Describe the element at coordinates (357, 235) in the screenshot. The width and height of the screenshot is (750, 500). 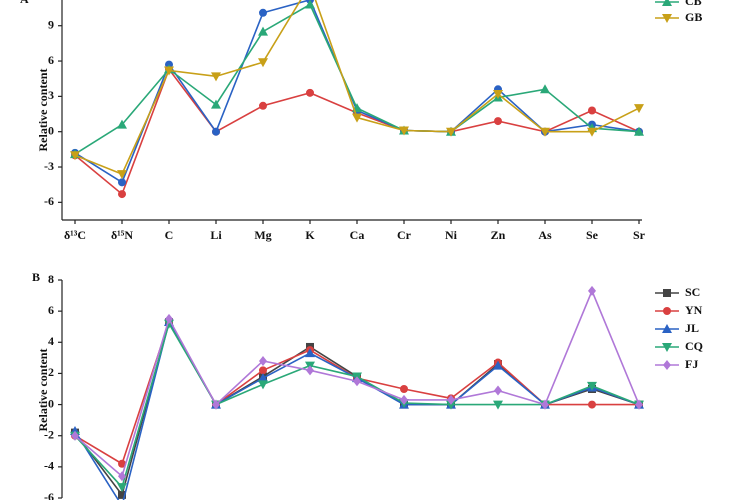
I see `x-tick-label: Ca` at that location.